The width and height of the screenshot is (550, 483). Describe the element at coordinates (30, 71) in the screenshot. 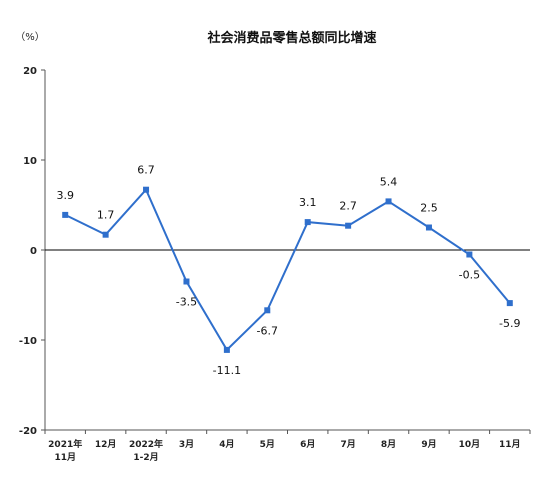

I see `y-tick-label: 20` at that location.